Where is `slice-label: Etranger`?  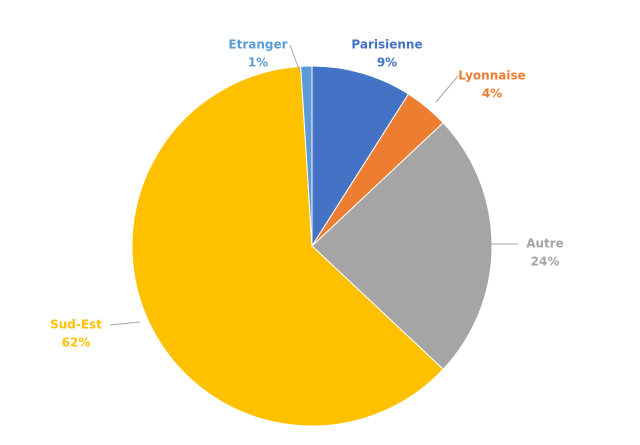 slice-label: Etranger is located at coordinates (257, 45).